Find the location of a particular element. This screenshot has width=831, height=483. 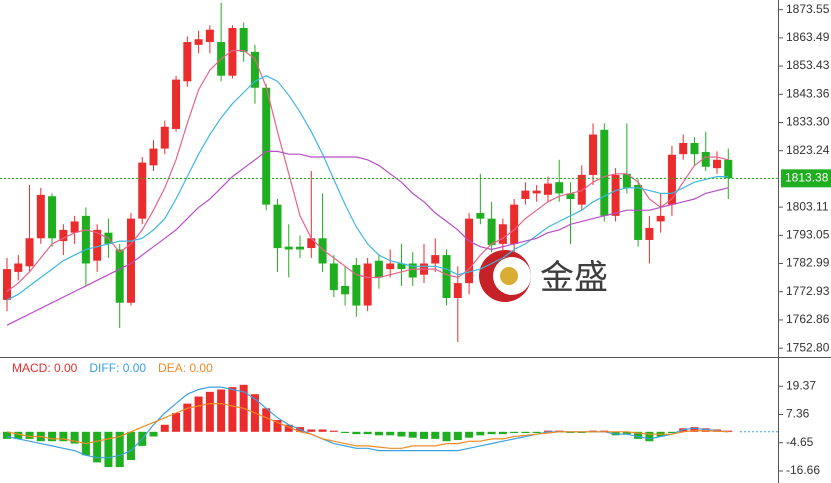

y-tick-label: 1772.93 is located at coordinates (808, 291).